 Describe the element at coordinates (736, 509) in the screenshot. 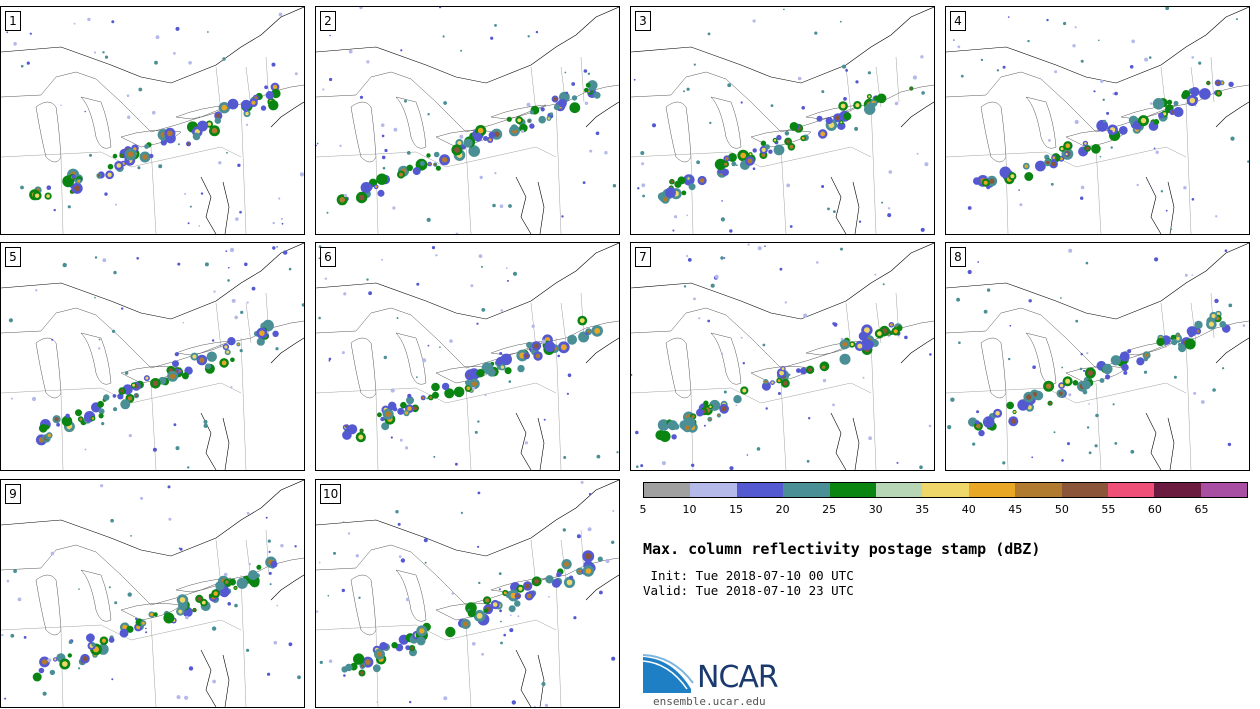

I see `colorbar-tick-label: 15` at that location.